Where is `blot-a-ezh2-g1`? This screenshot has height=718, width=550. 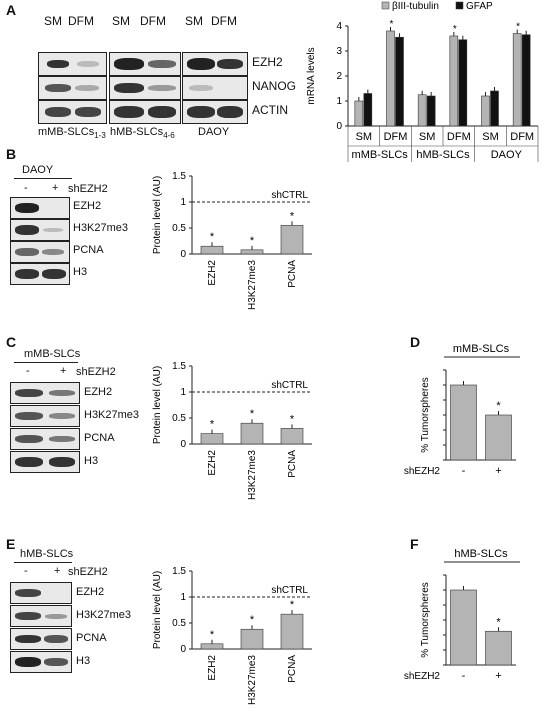 blot-a-ezh2-g1 is located at coordinates (72, 64).